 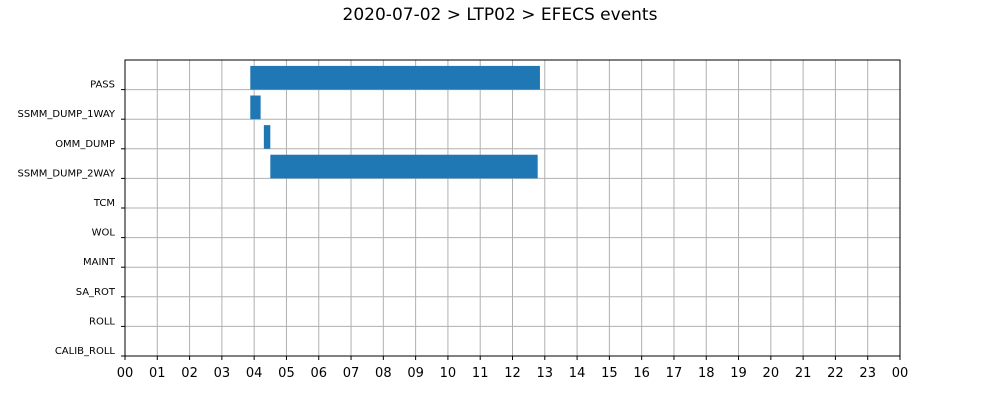 I want to click on chart-title: 2020-07-02 > LTP02 > EFECS events, so click(x=500, y=15).